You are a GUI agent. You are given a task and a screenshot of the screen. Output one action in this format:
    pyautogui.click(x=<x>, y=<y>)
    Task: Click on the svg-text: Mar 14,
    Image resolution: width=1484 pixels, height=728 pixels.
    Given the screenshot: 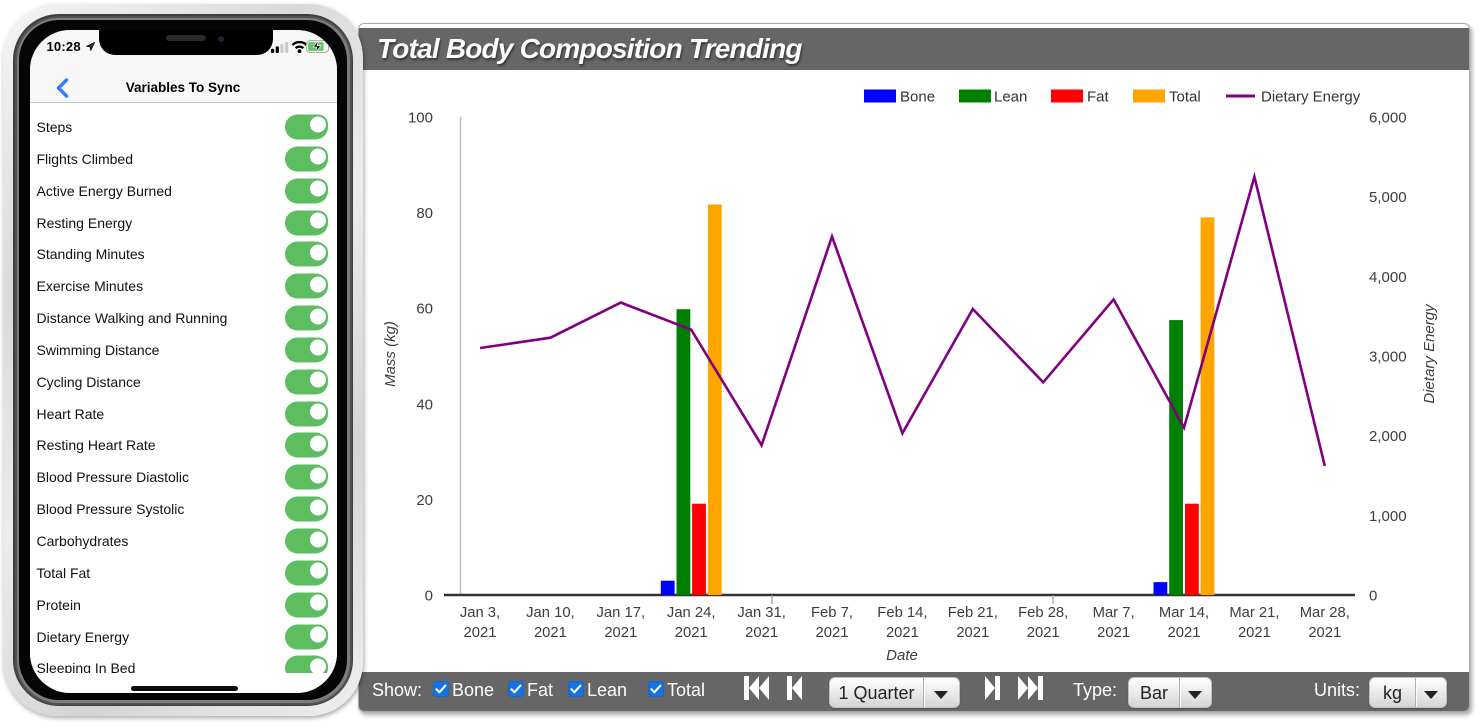 What is the action you would take?
    pyautogui.click(x=1184, y=613)
    